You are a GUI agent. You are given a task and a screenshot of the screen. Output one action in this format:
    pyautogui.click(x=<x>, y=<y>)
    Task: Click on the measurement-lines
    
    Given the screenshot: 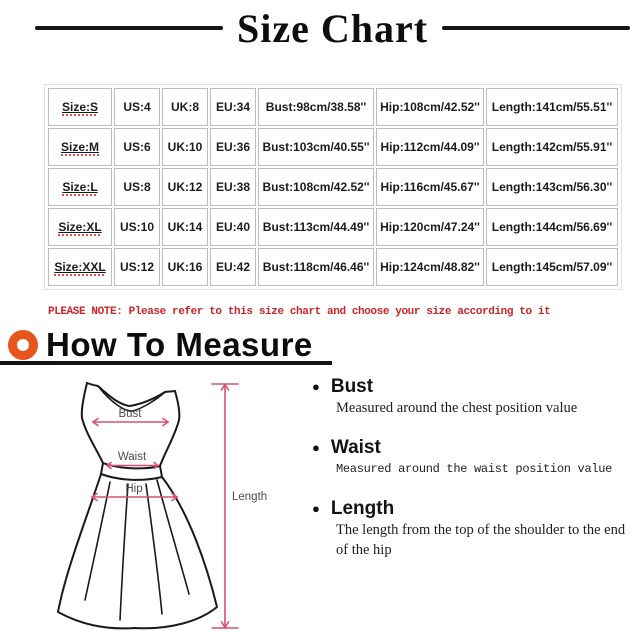 What is the action you would take?
    pyautogui.click(x=164, y=506)
    